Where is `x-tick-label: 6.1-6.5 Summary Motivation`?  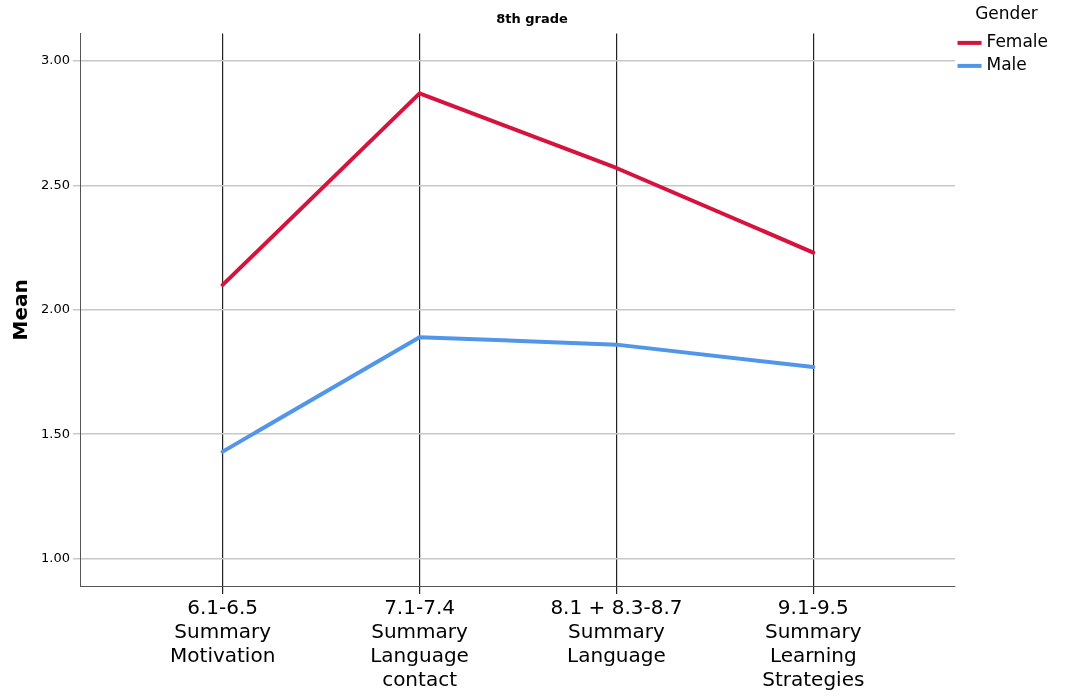 x-tick-label: 6.1-6.5 Summary Motivation is located at coordinates (223, 631).